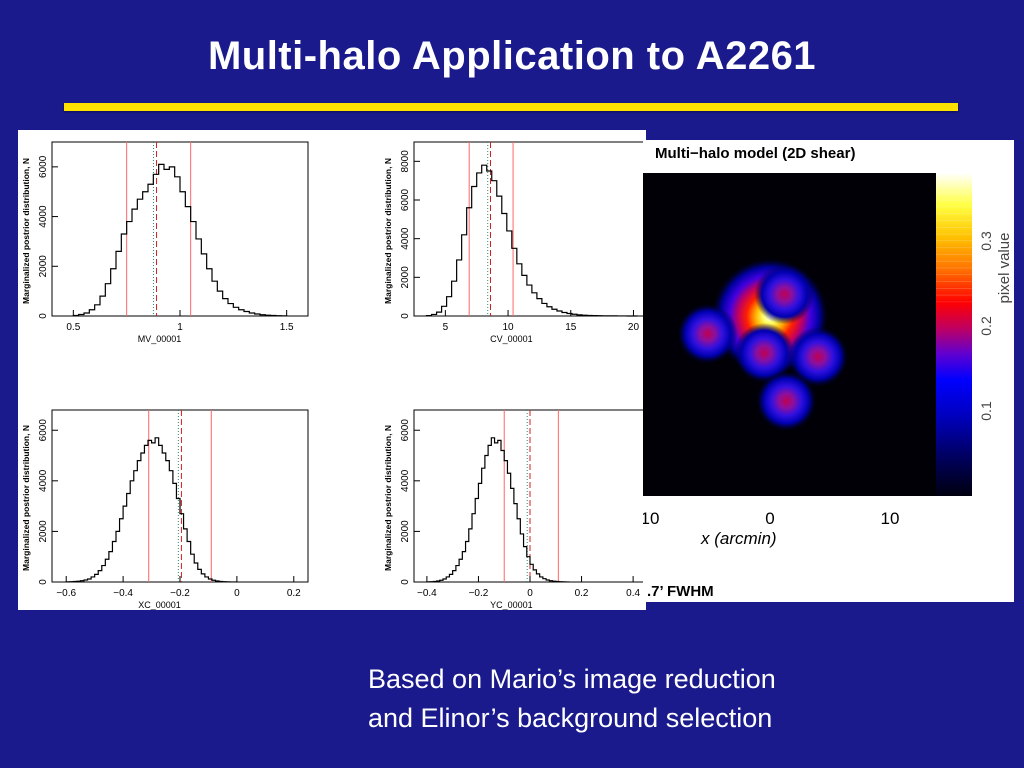  Describe the element at coordinates (512, 56) in the screenshot. I see `slide-title: Multi-halo Application to A2261` at that location.